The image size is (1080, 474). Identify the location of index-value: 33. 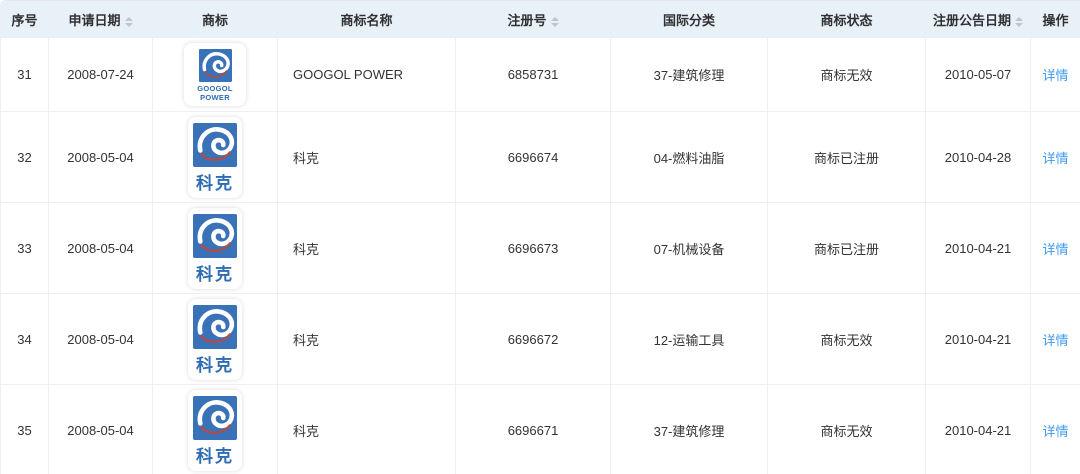
(24, 248).